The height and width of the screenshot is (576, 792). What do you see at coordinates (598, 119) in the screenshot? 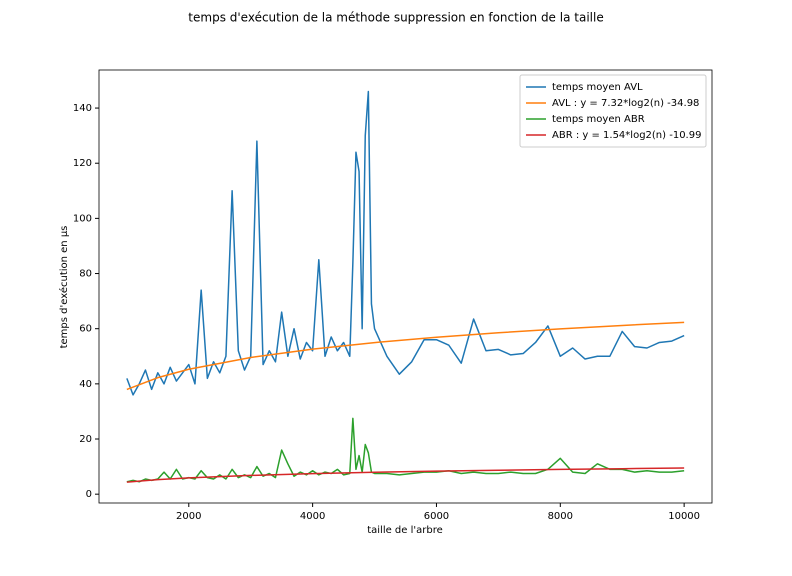
I see `legend-label: temps moyen ABR` at bounding box center [598, 119].